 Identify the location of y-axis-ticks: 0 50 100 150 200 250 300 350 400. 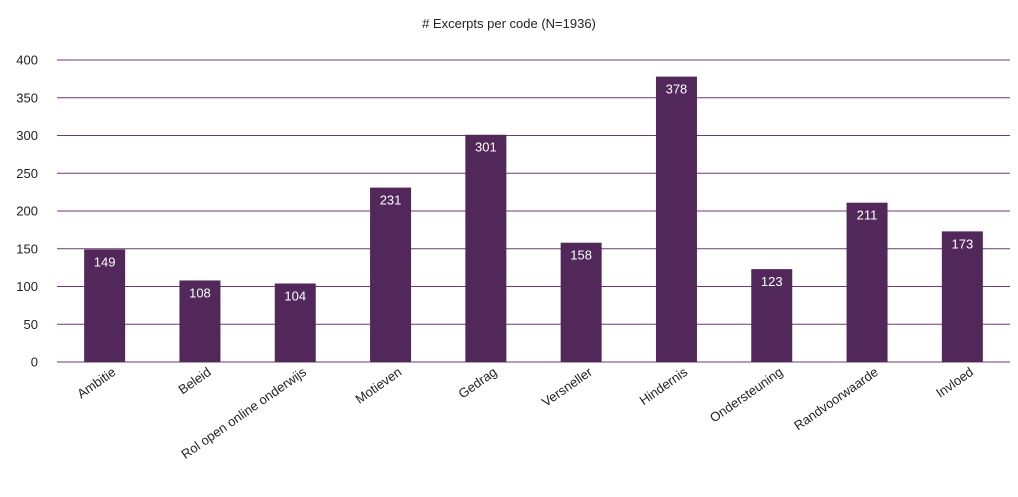
(27, 211).